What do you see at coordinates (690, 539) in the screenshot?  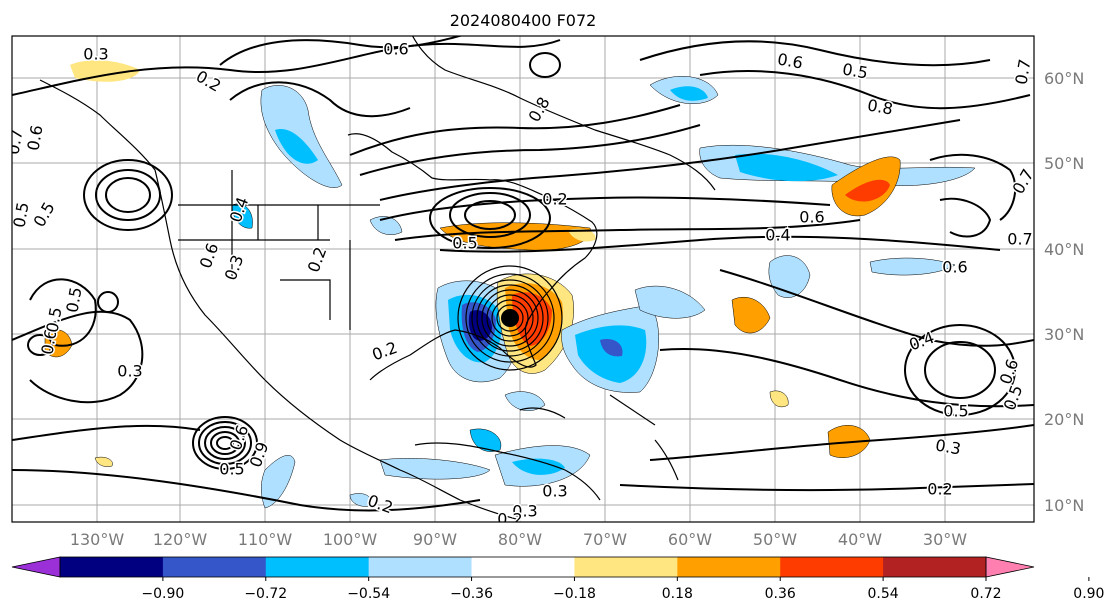 I see `longitude-label: 60°W` at bounding box center [690, 539].